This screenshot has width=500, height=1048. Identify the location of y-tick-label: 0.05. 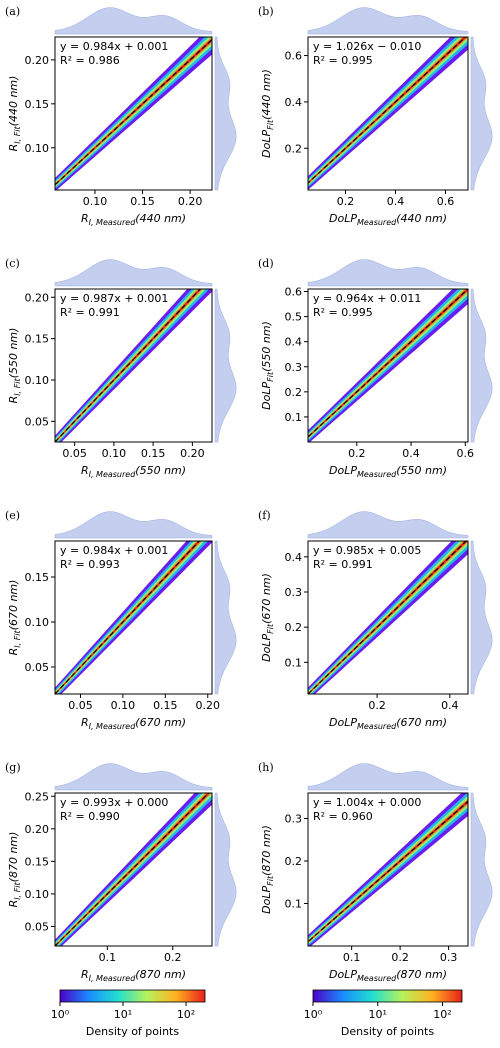
(37, 667).